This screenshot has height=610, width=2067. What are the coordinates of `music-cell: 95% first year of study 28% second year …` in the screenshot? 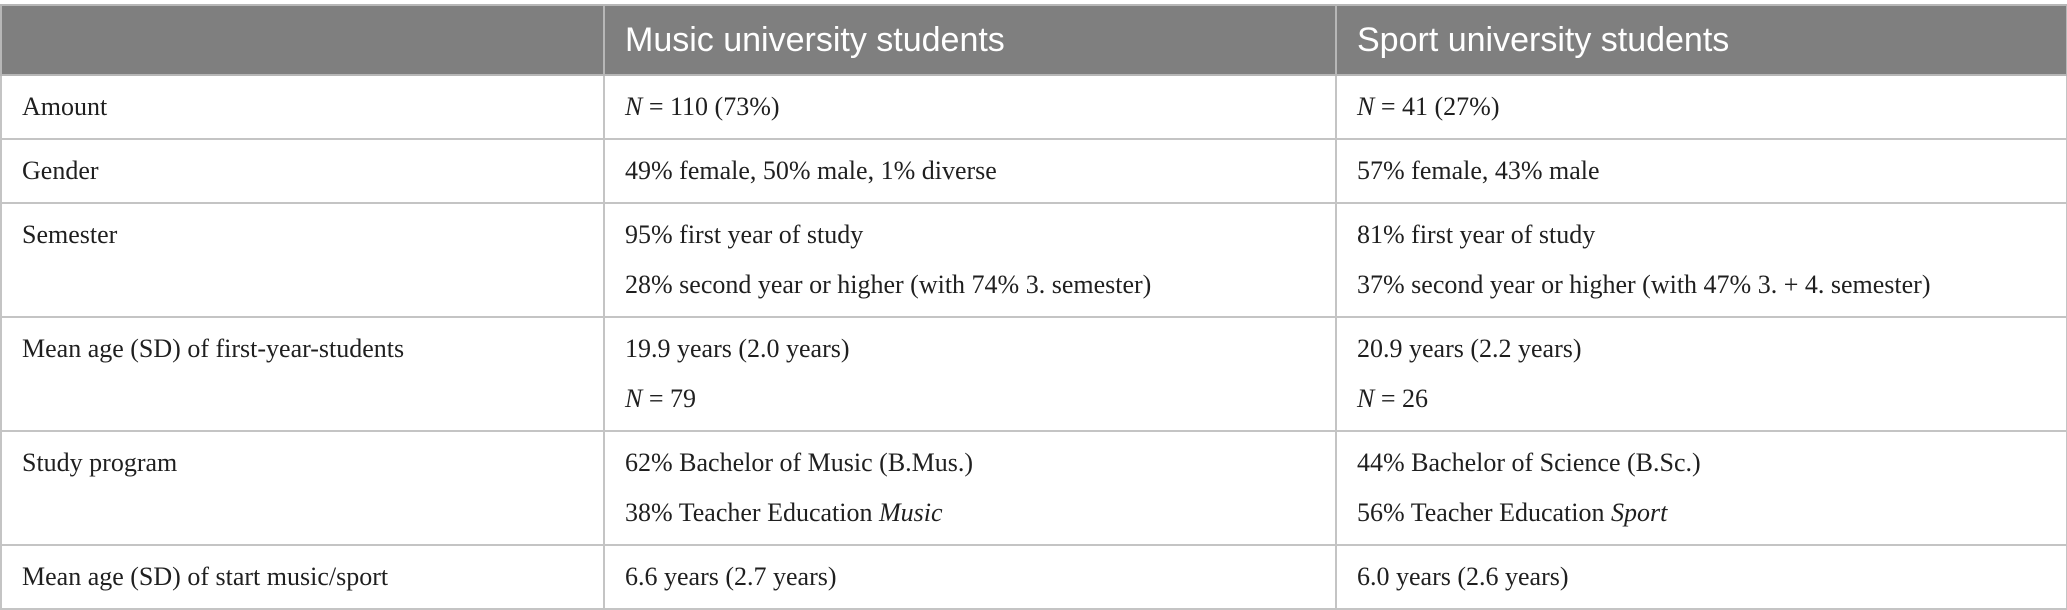 It's located at (970, 260).